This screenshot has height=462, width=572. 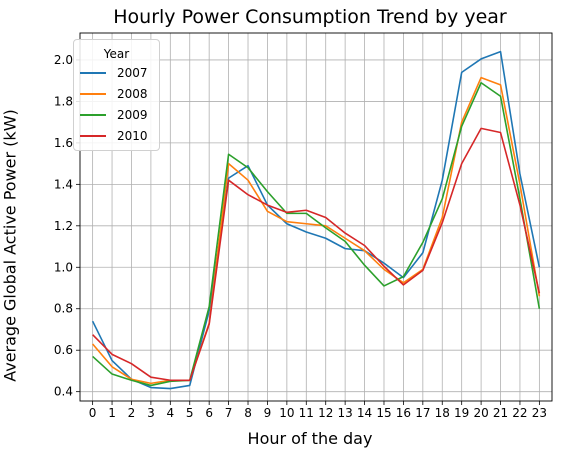 I want to click on legend-label: 2008, so click(x=132, y=93).